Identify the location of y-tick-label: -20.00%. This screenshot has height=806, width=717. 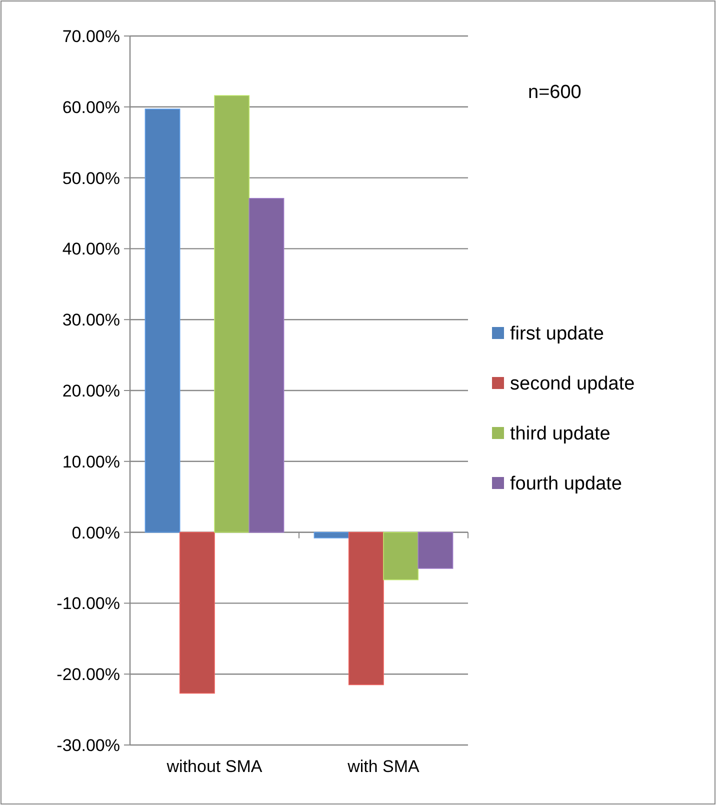
(88, 674).